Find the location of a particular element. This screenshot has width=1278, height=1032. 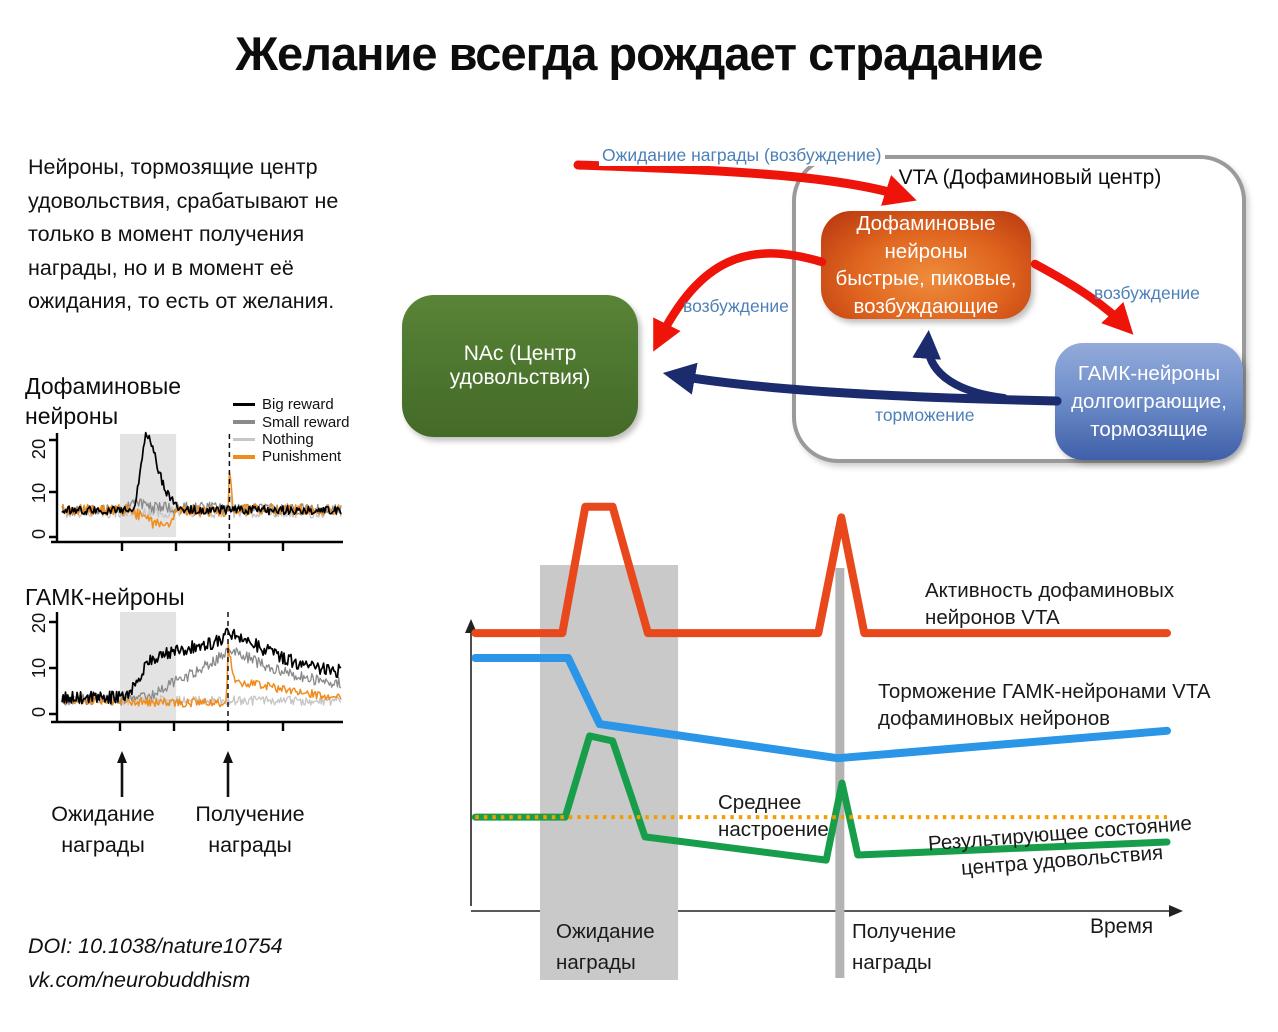

small-reward-swatch is located at coordinates (244, 422).